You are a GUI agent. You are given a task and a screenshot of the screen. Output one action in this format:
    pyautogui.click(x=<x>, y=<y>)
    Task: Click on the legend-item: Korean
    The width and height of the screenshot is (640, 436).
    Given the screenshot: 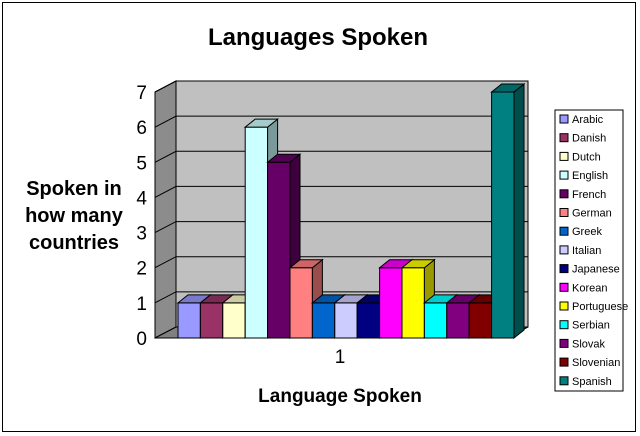 What is the action you would take?
    pyautogui.click(x=583, y=288)
    